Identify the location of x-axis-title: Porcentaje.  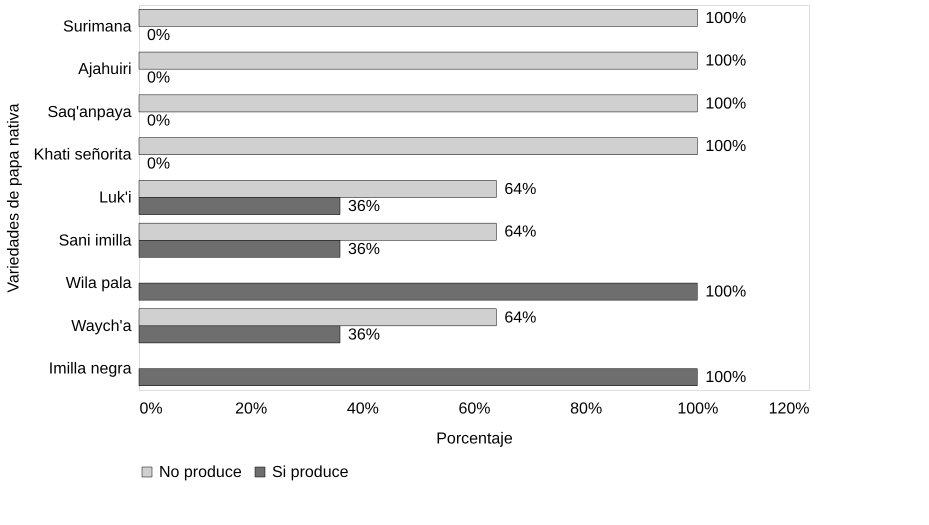
(474, 439).